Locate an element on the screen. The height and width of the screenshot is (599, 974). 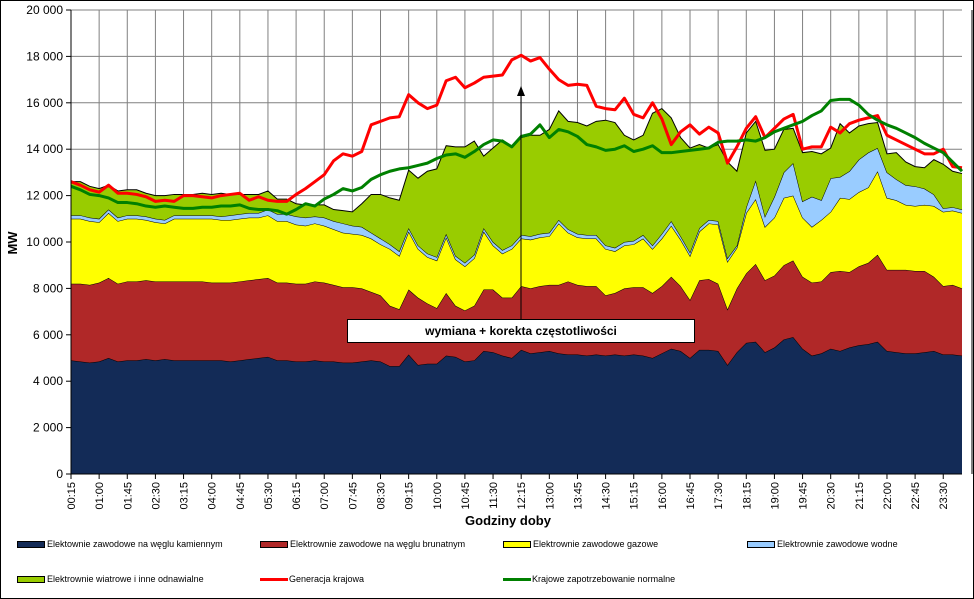
legend-item-lignite: Elektrownie zawodowe na węglu brunatnym is located at coordinates (362, 544).